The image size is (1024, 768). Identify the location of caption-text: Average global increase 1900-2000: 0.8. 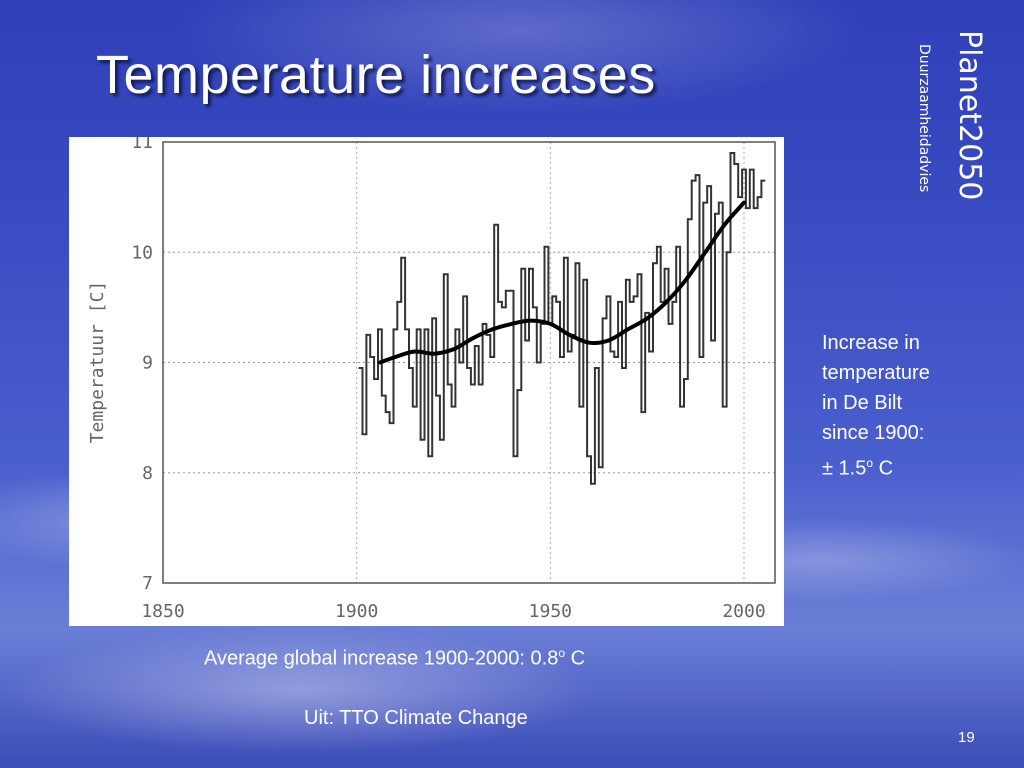
(381, 658).